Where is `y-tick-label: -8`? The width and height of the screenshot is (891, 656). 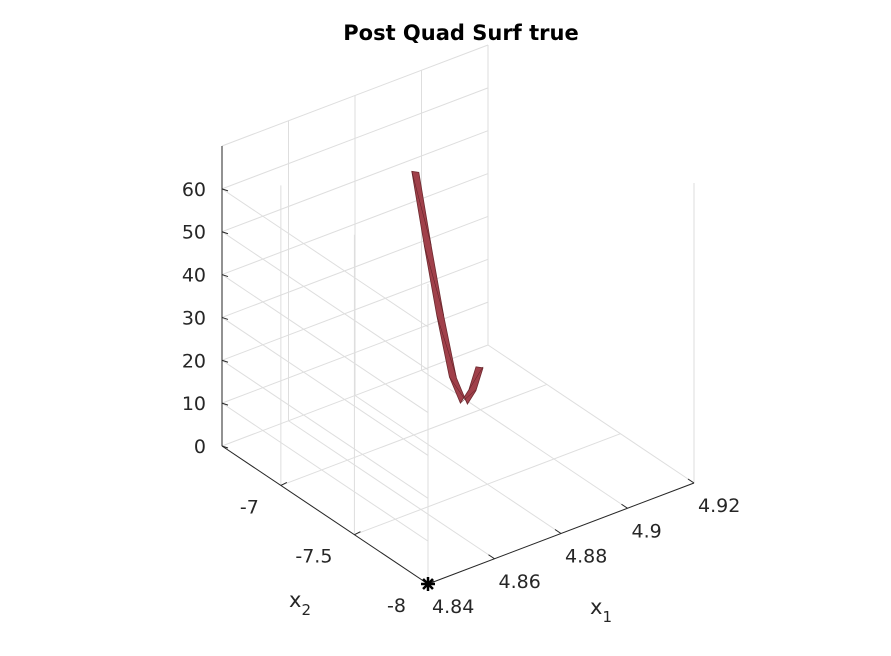 y-tick-label: -8 is located at coordinates (396, 606).